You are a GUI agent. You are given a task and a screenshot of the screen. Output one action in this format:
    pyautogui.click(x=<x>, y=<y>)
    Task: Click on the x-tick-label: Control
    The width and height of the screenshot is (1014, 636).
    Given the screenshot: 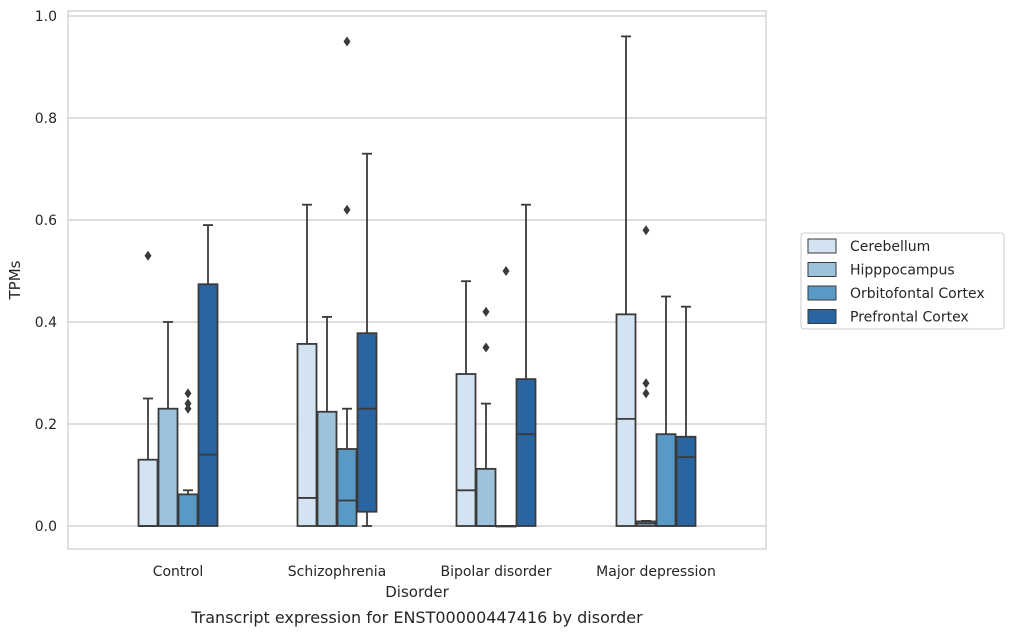 What is the action you would take?
    pyautogui.click(x=178, y=572)
    